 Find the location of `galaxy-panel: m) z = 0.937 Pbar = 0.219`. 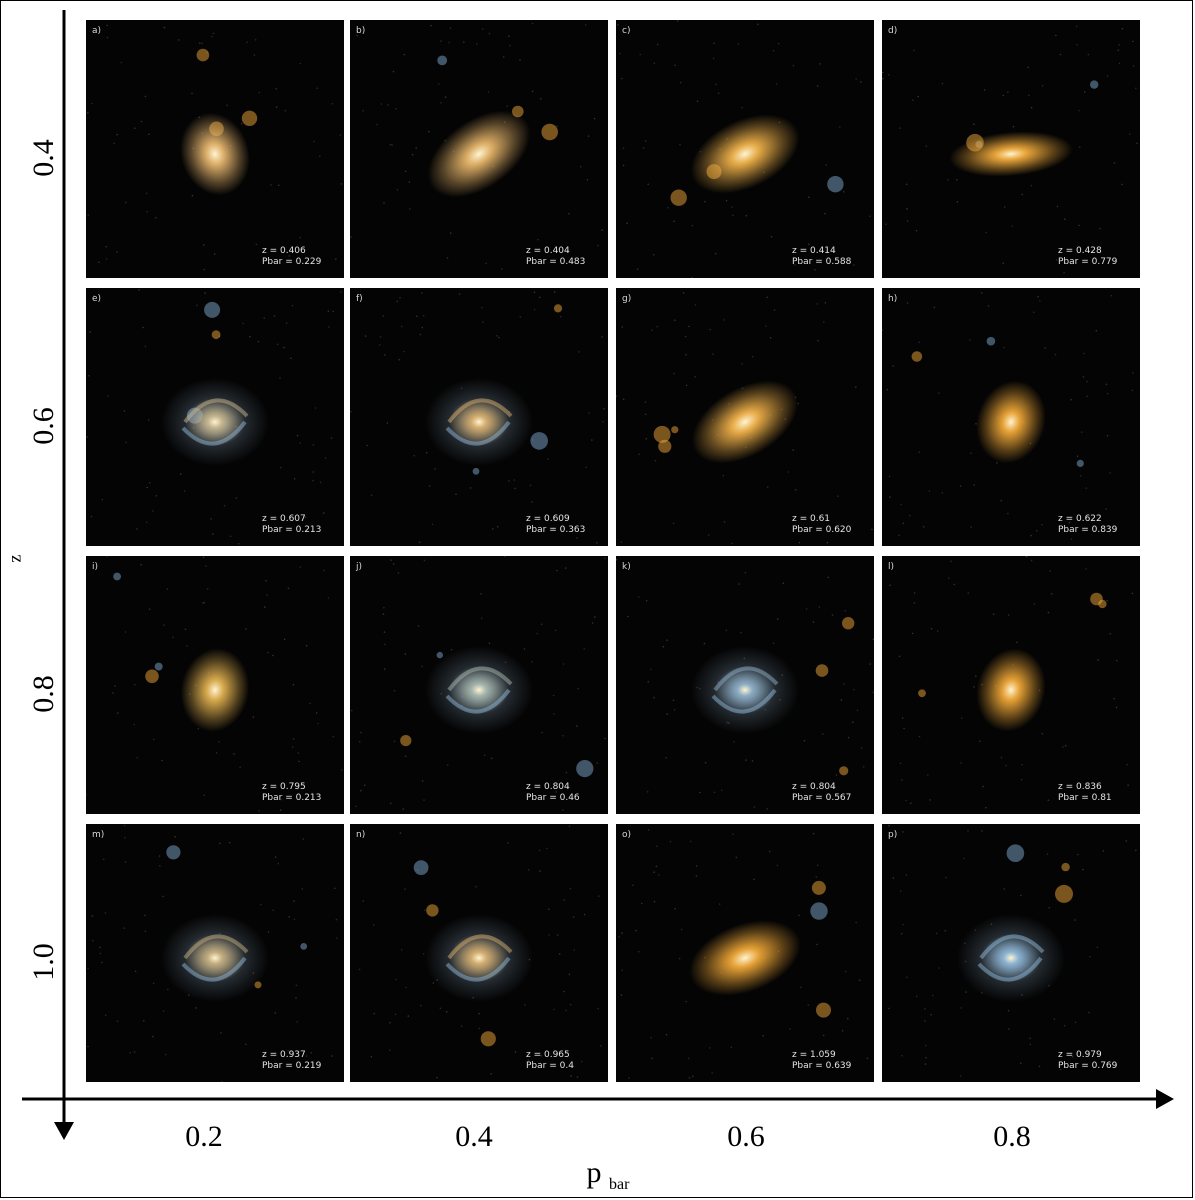

galaxy-panel: m) z = 0.937 Pbar = 0.219 is located at coordinates (215, 953).